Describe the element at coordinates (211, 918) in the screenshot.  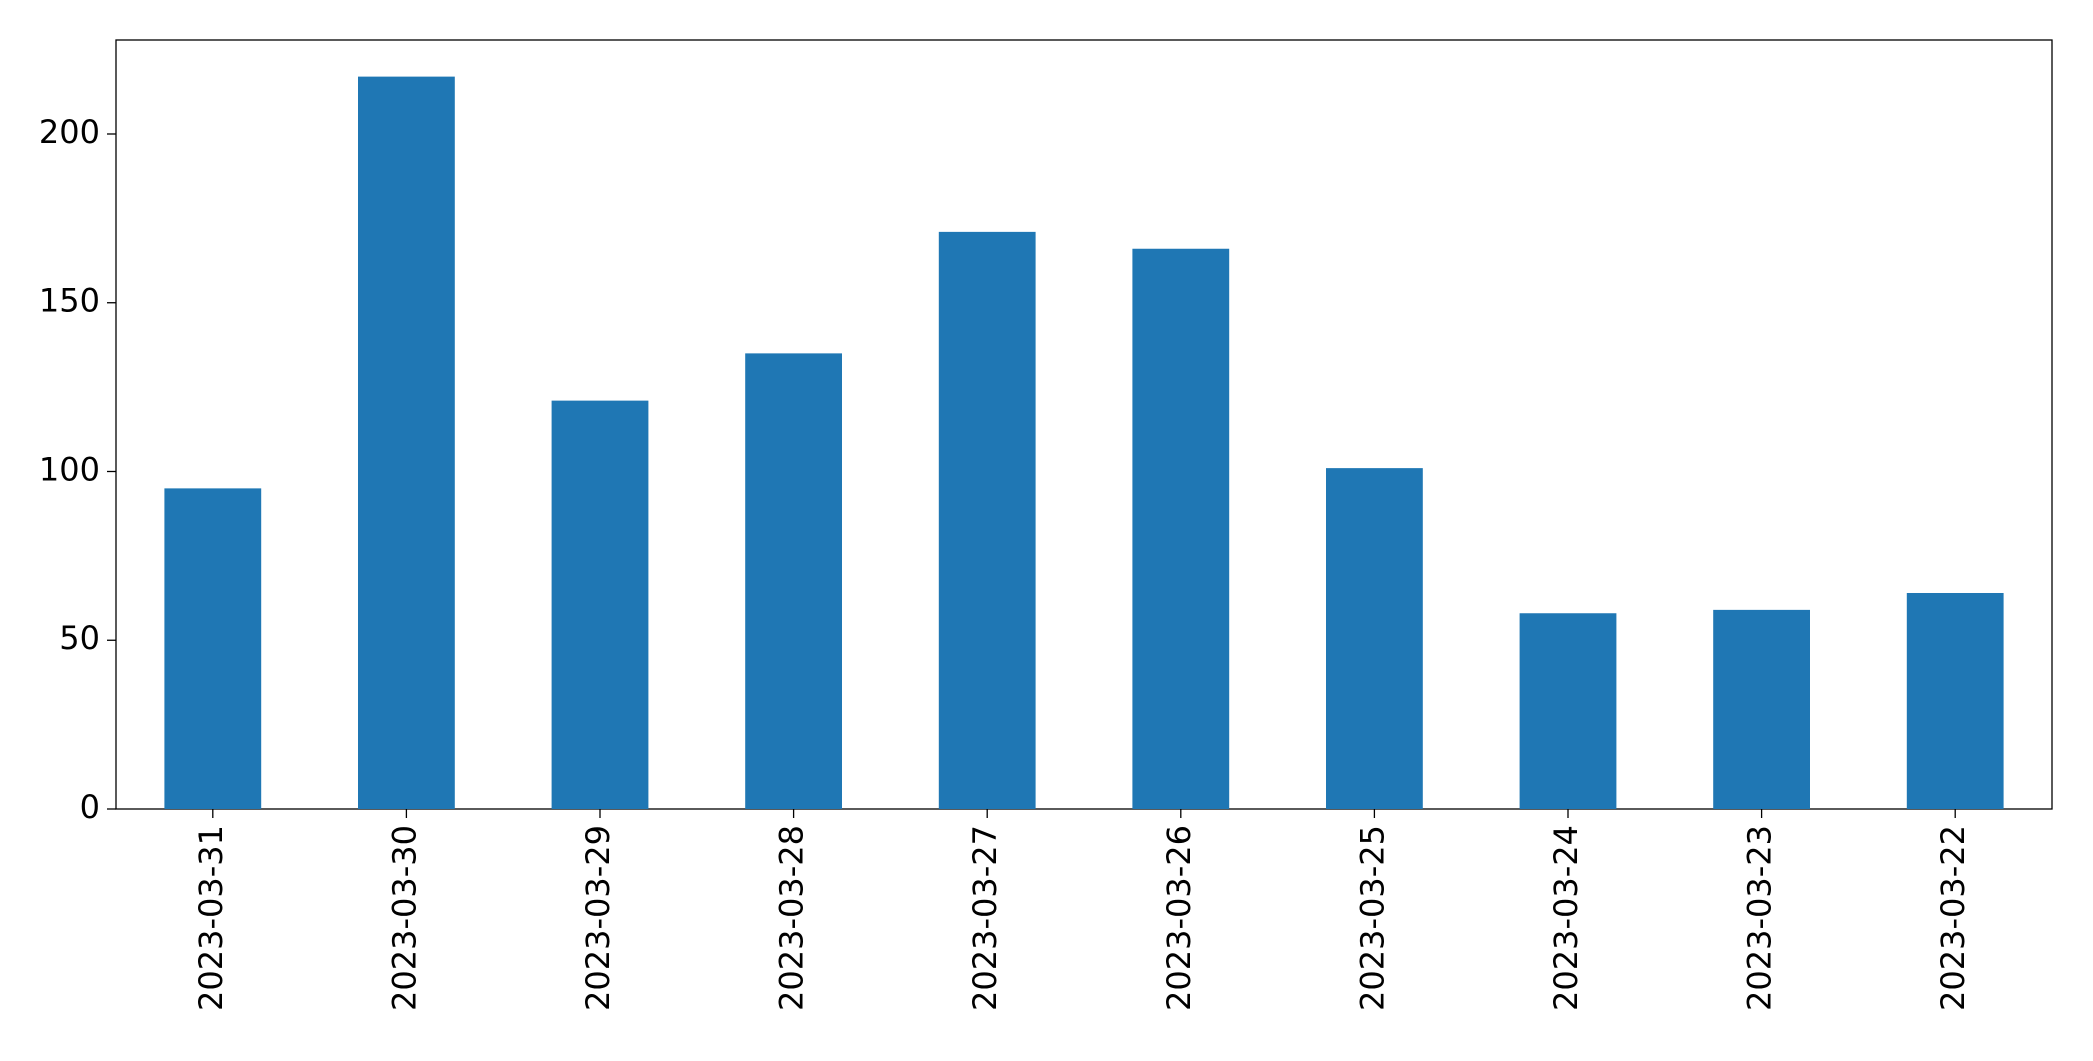
I see `x-tick-label: 2023-03-31` at that location.